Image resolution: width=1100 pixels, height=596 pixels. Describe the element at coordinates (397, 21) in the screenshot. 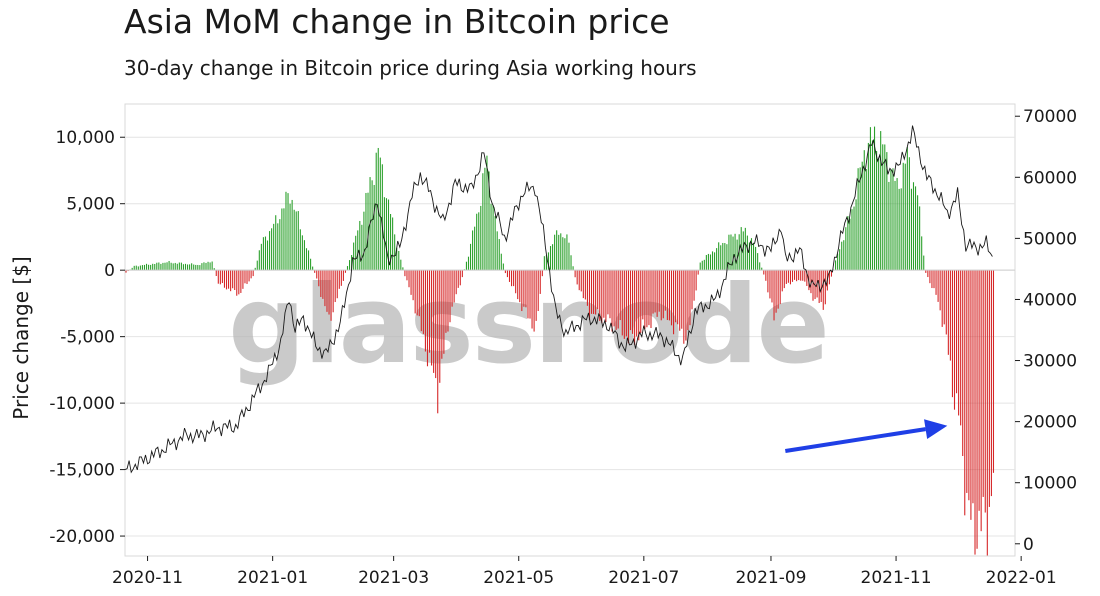

I see `chart-title: Asia MoM change in Bitcoin price` at that location.